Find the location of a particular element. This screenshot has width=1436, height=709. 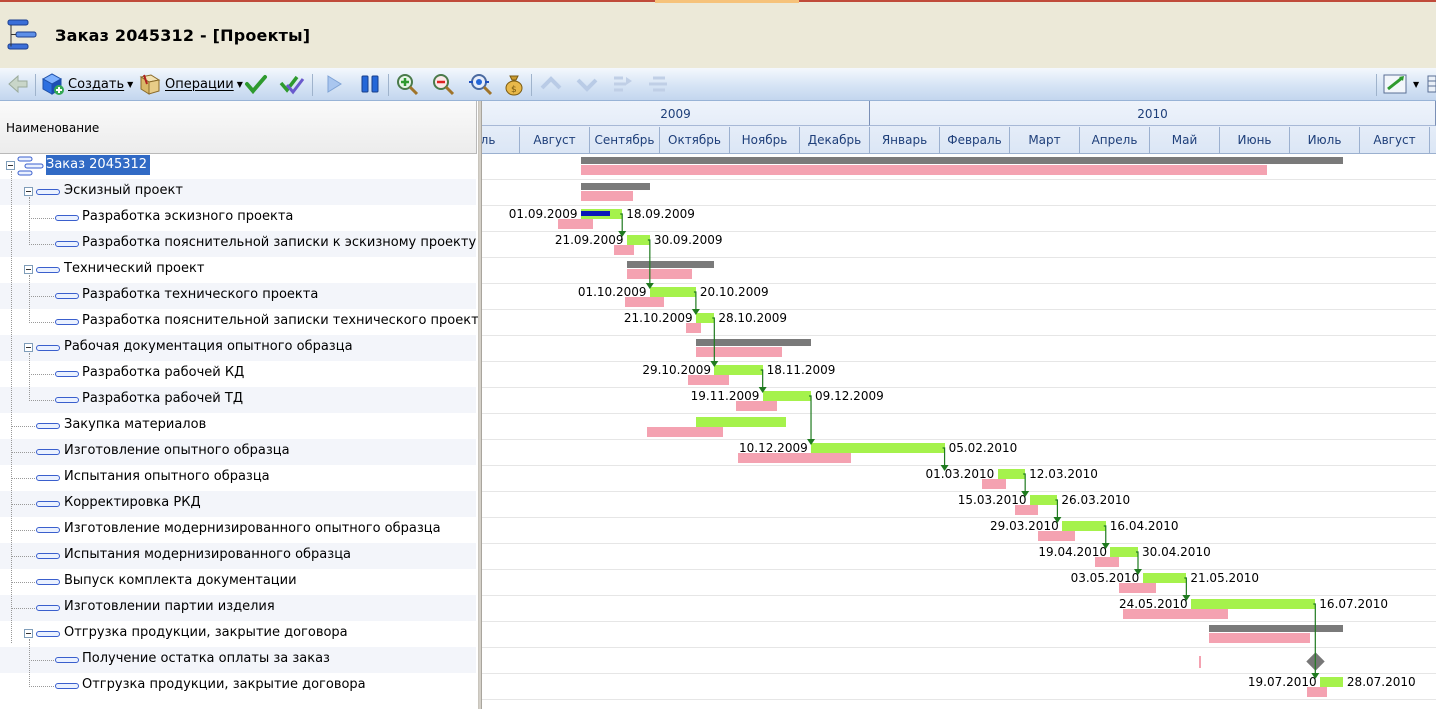

back-button is located at coordinates (18, 84).